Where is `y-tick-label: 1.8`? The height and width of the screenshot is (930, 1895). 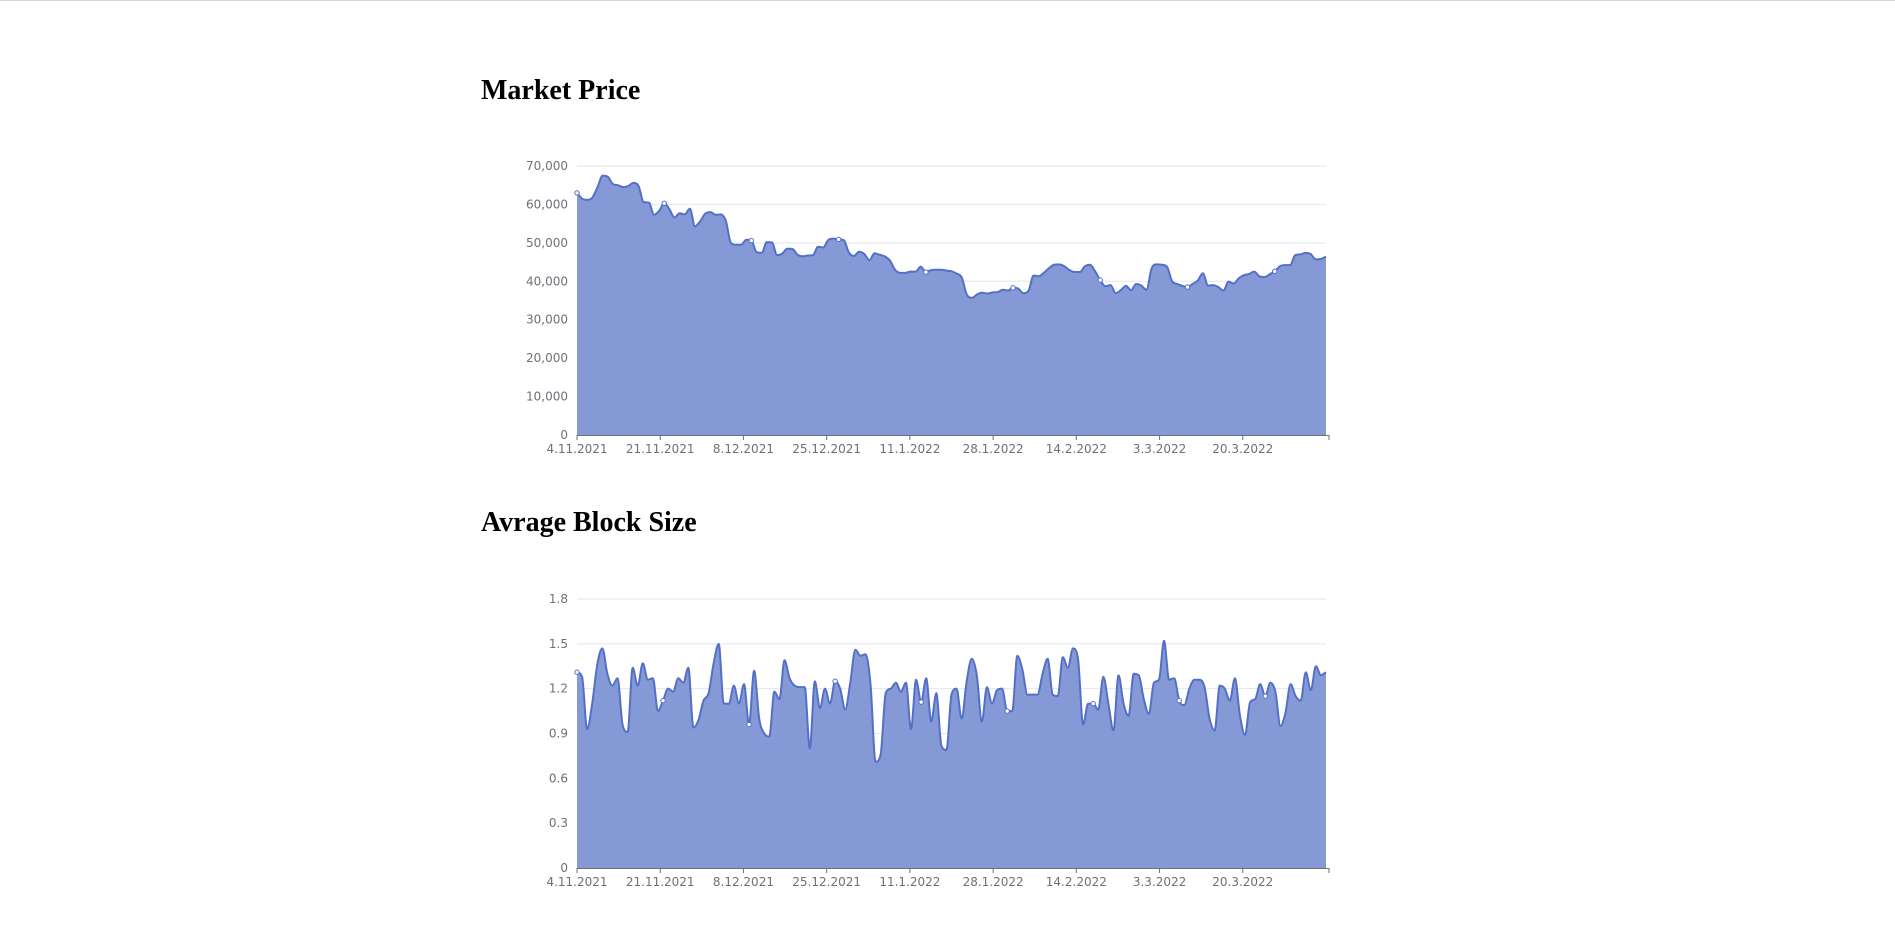 y-tick-label: 1.8 is located at coordinates (558, 599).